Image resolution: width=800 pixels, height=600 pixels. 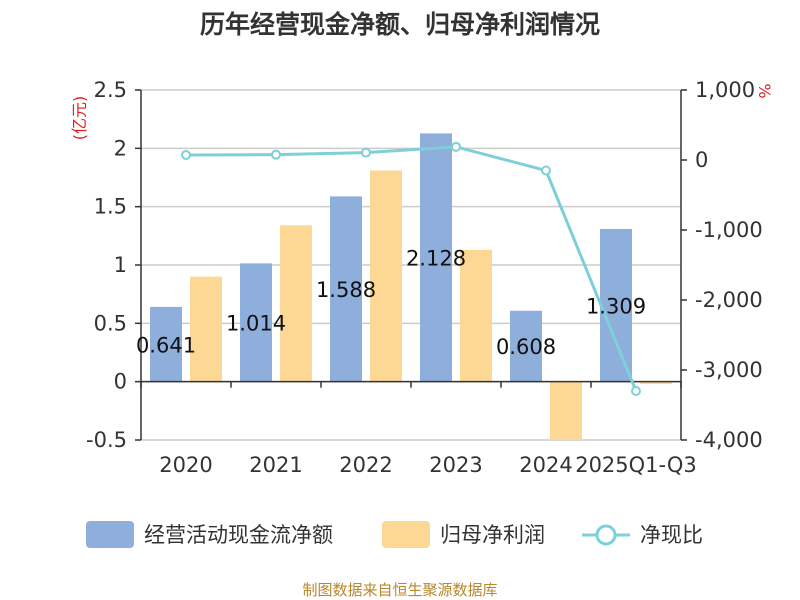 I want to click on legend-label-profit: 归母净利润, so click(x=492, y=535).